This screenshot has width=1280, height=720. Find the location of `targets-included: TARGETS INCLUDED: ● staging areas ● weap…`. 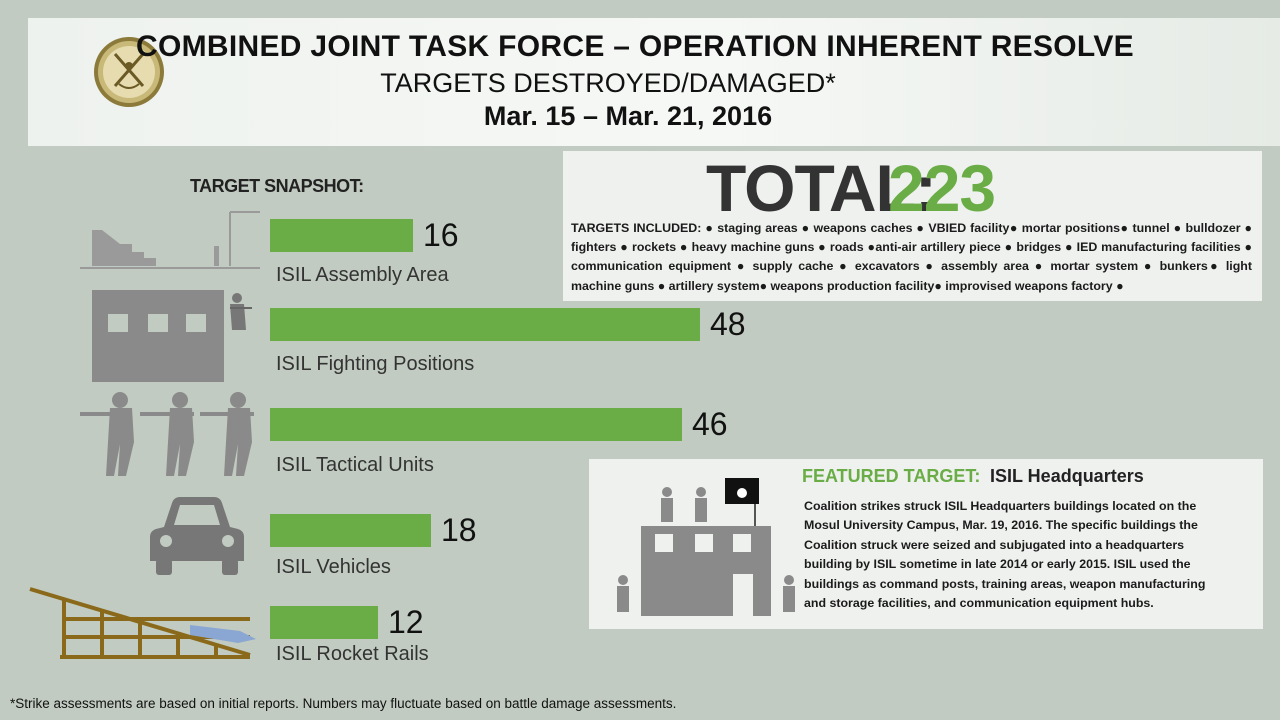

targets-included: TARGETS INCLUDED: ● staging areas ● weap… is located at coordinates (911, 257).